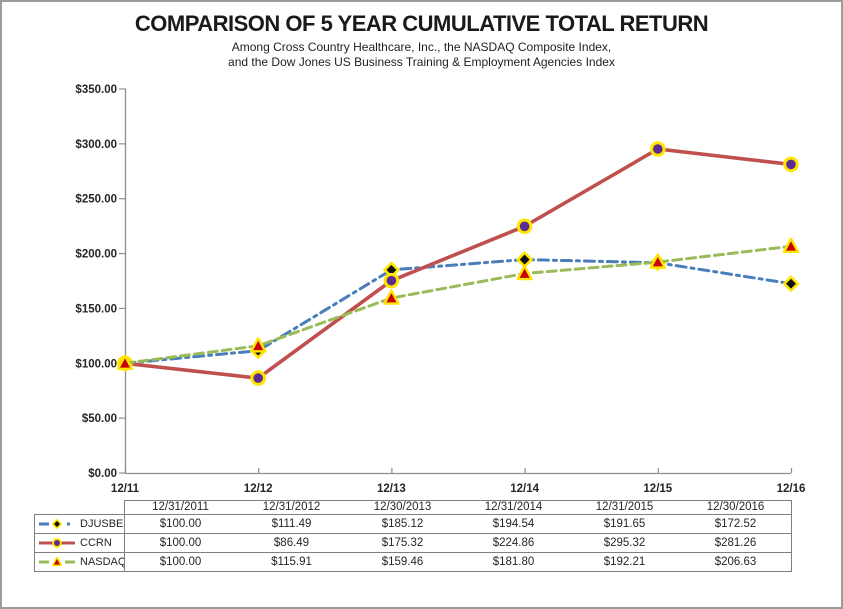 This screenshot has width=843, height=609. I want to click on date-header-cell: 12/30/2016, so click(735, 507).